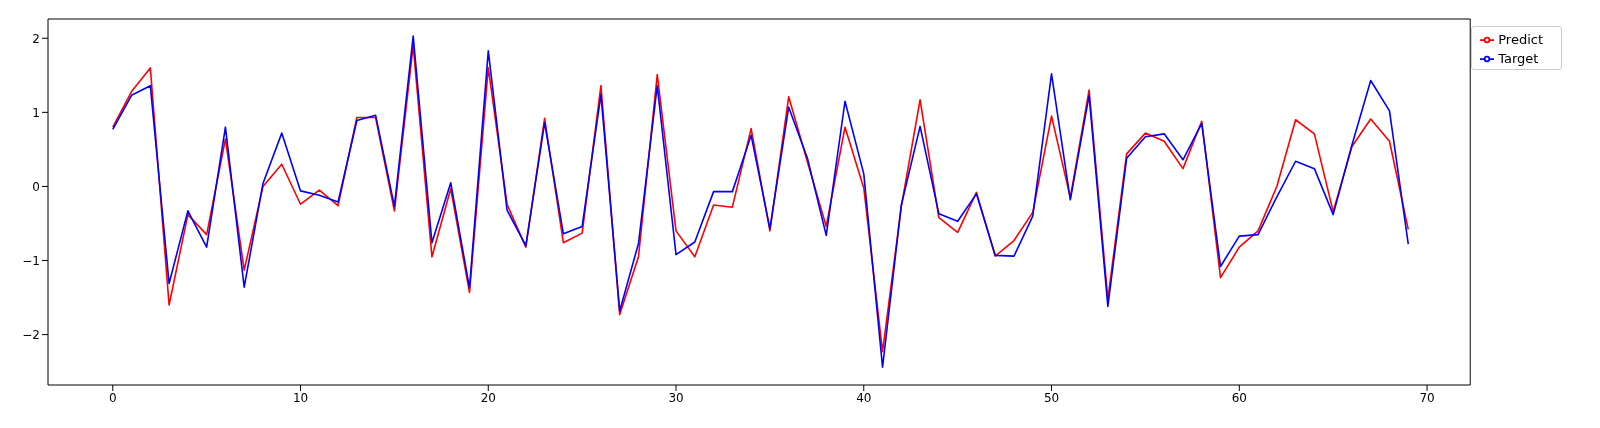  What do you see at coordinates (1518, 58) in the screenshot?
I see `legend-label: Target` at bounding box center [1518, 58].